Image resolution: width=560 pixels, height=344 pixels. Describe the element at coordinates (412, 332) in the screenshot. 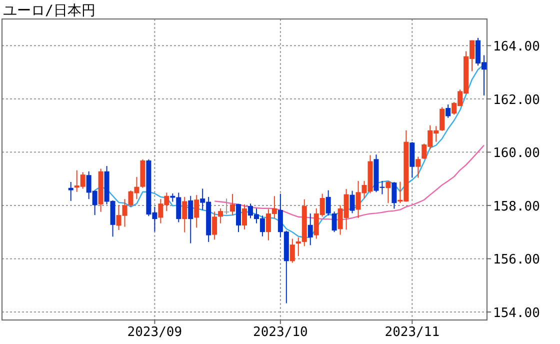

I see `x-tick-label: 2023/11` at that location.